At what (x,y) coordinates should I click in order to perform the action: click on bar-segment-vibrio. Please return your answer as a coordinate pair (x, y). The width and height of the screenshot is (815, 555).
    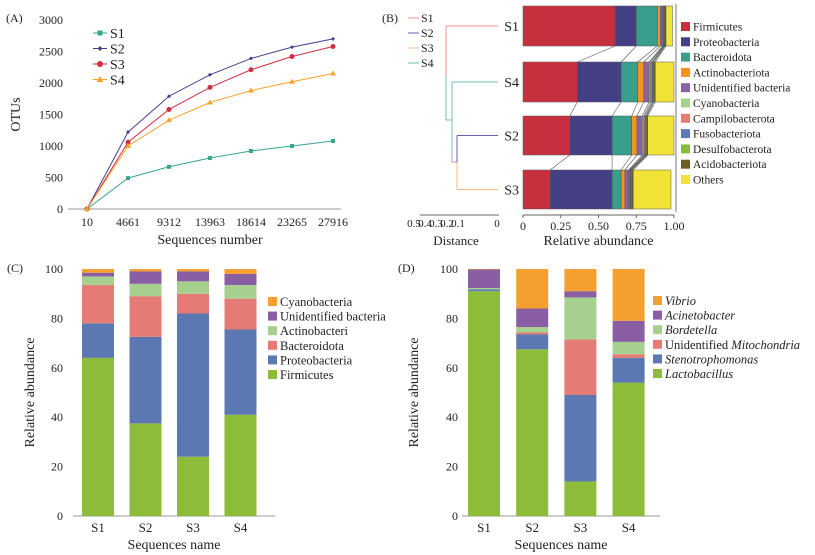
    Looking at the image, I should click on (532, 289).